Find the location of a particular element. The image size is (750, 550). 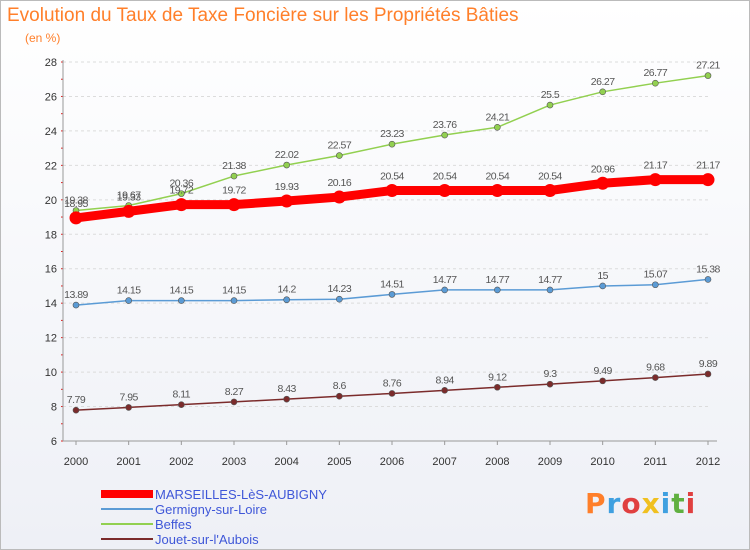

x-tick-label: 2010 is located at coordinates (602, 462).